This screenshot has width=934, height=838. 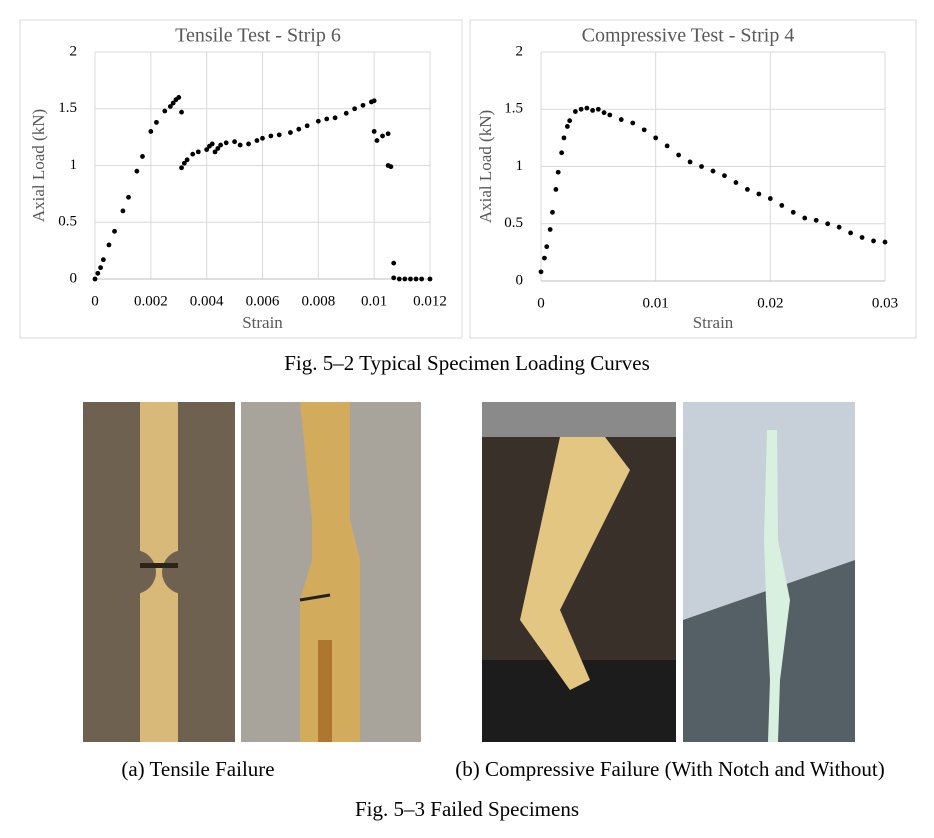 I want to click on x-tick-label: 0.004, so click(x=207, y=301).